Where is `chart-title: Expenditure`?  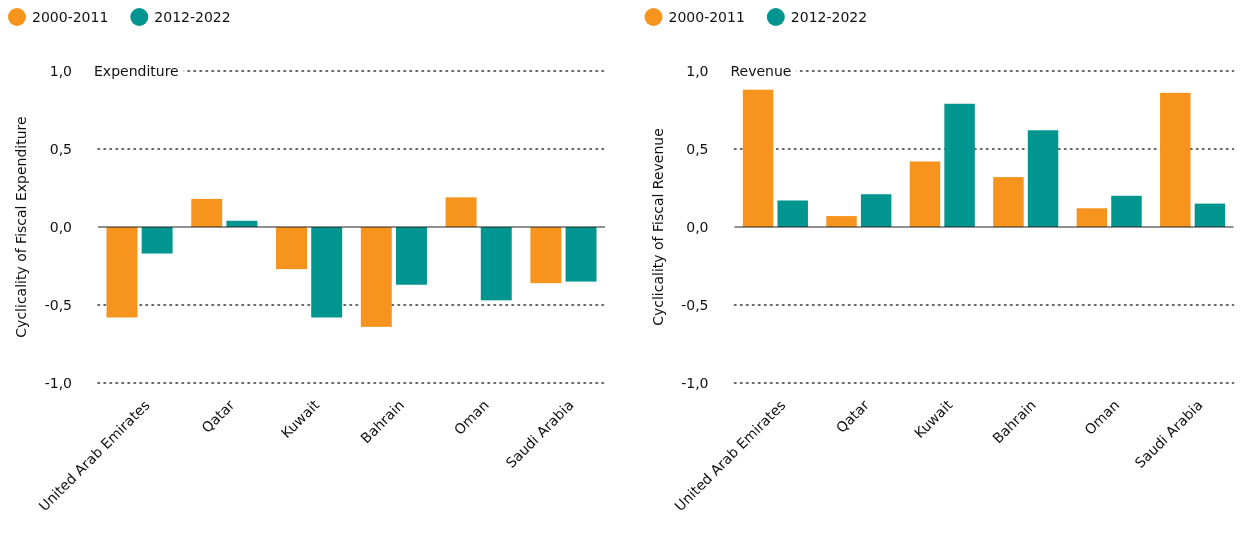
chart-title: Expenditure is located at coordinates (136, 70).